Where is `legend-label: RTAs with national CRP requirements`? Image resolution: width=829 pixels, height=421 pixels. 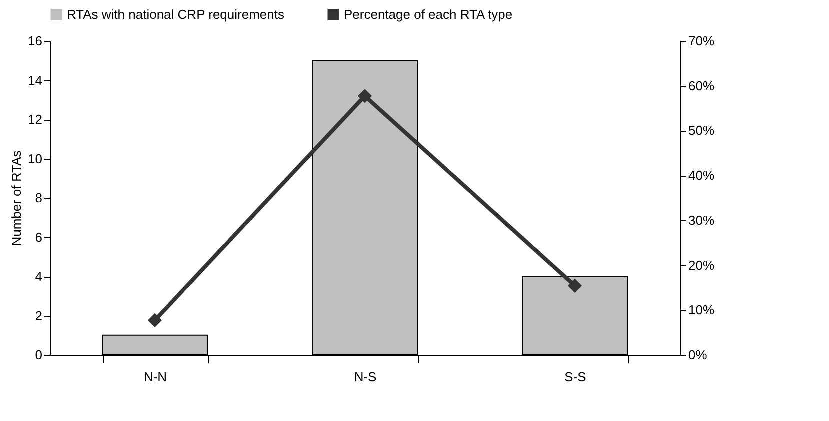 legend-label: RTAs with national CRP requirements is located at coordinates (176, 14).